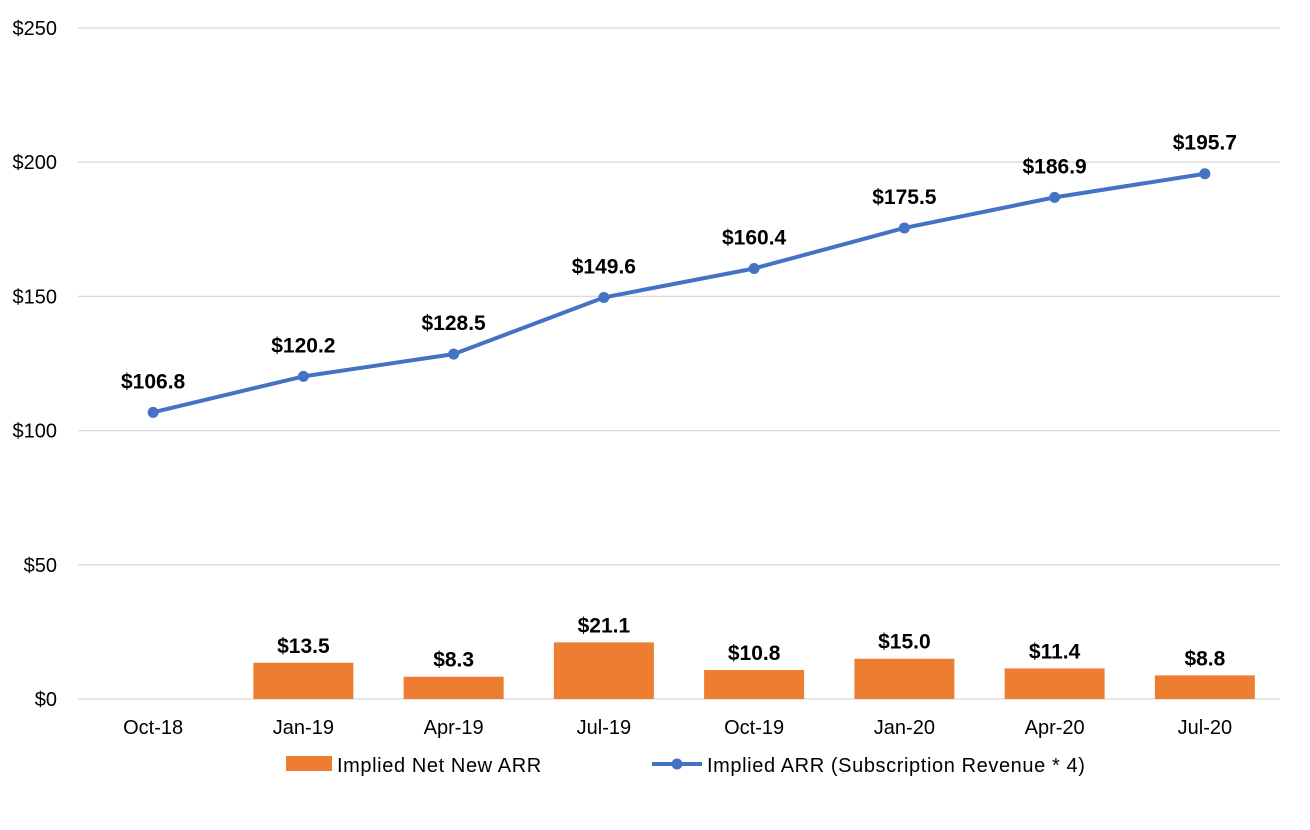  I want to click on y-axis-tick-labels: $0 $50 $100 $150 $200 $250, so click(35, 364).